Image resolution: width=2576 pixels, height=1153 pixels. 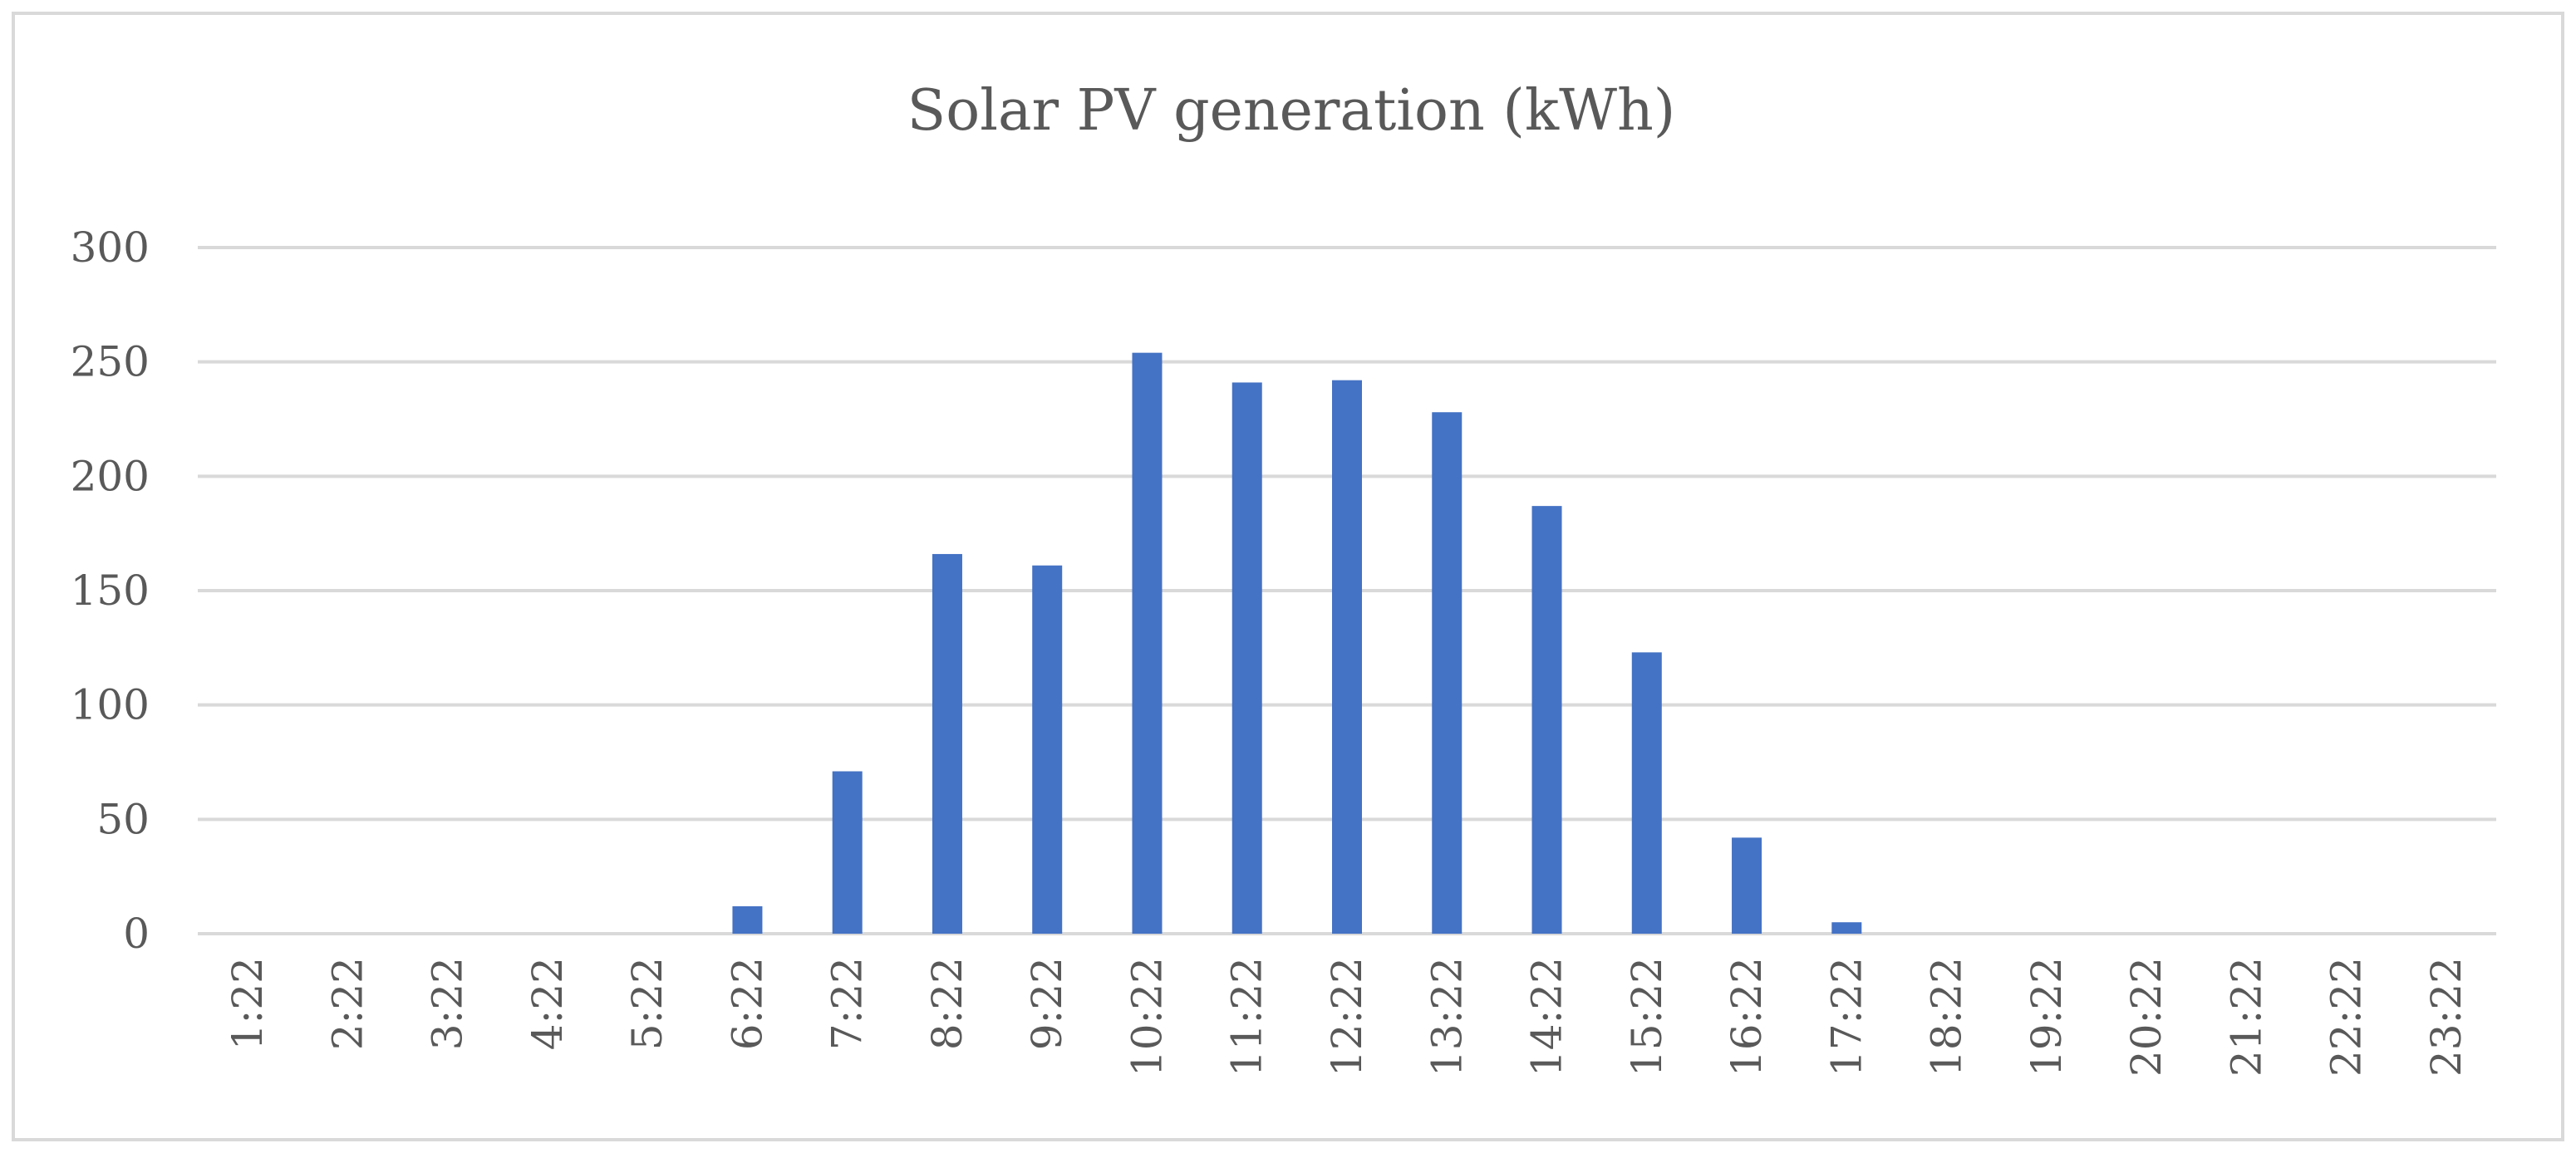 What do you see at coordinates (548, 1004) in the screenshot?
I see `x-tick-label: 4:22` at bounding box center [548, 1004].